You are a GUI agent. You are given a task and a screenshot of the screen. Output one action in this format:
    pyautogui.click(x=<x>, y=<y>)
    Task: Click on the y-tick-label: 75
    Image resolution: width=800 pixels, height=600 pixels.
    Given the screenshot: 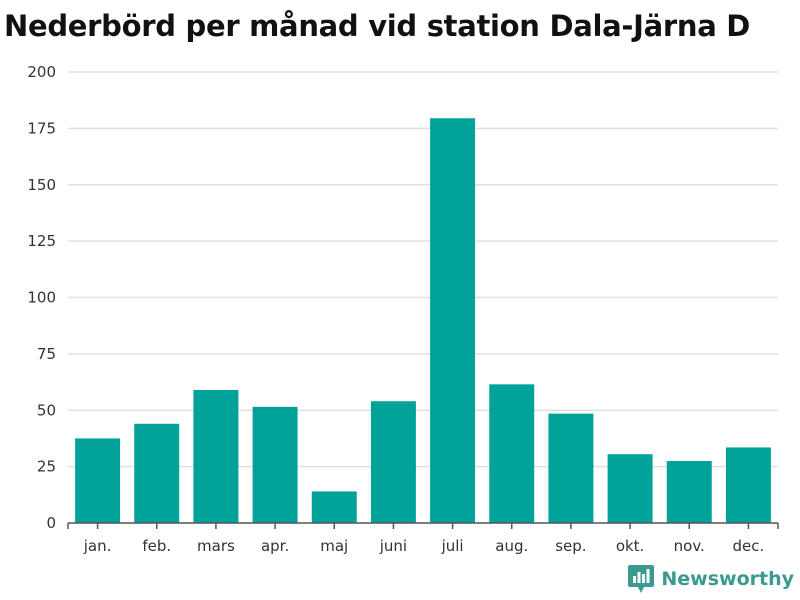 What is the action you would take?
    pyautogui.click(x=46, y=354)
    